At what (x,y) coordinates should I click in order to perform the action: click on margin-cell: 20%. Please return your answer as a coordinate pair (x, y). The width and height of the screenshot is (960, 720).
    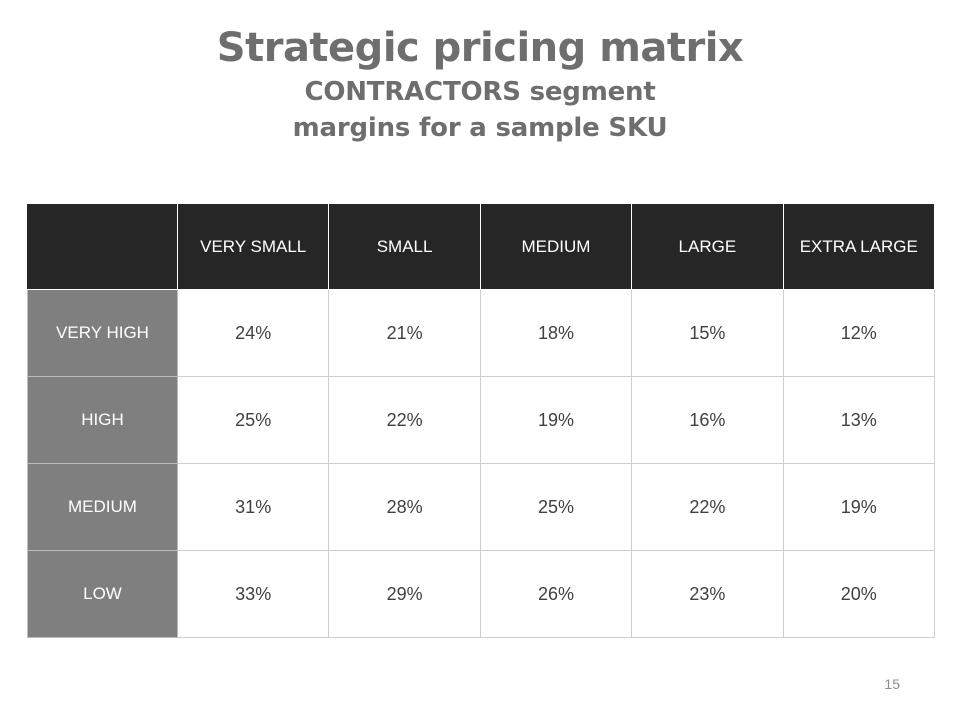
    Looking at the image, I should click on (859, 594).